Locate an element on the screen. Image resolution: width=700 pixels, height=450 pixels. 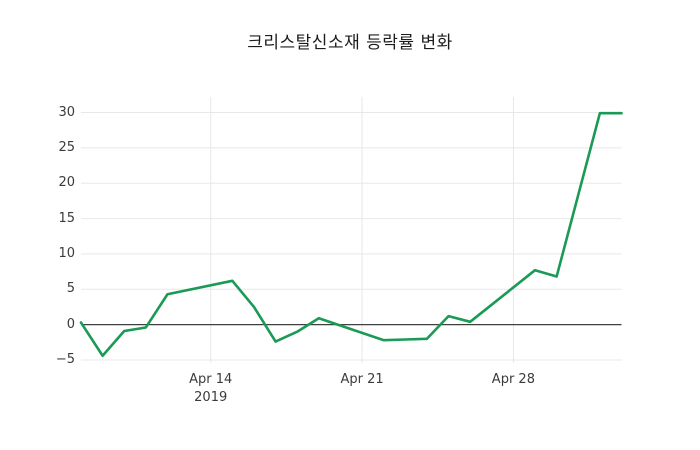
x-tick-date: Apr 14 is located at coordinates (211, 379).